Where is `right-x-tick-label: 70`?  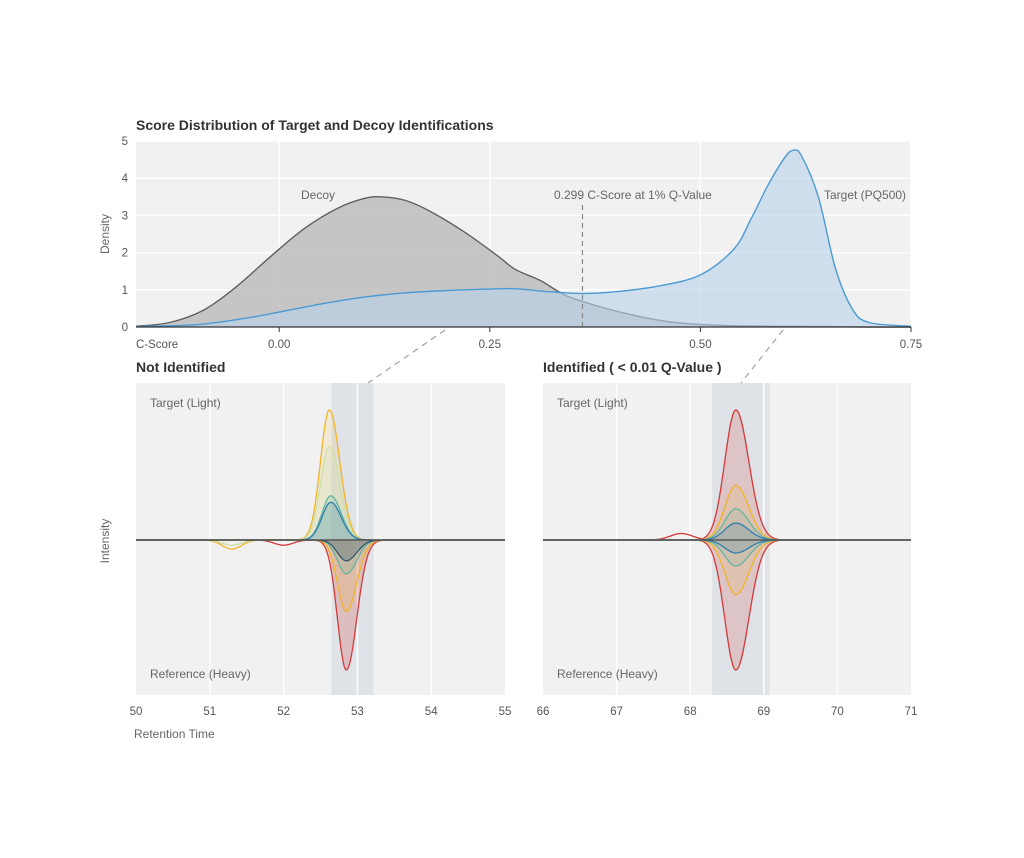
right-x-tick-label: 70 is located at coordinates (837, 712).